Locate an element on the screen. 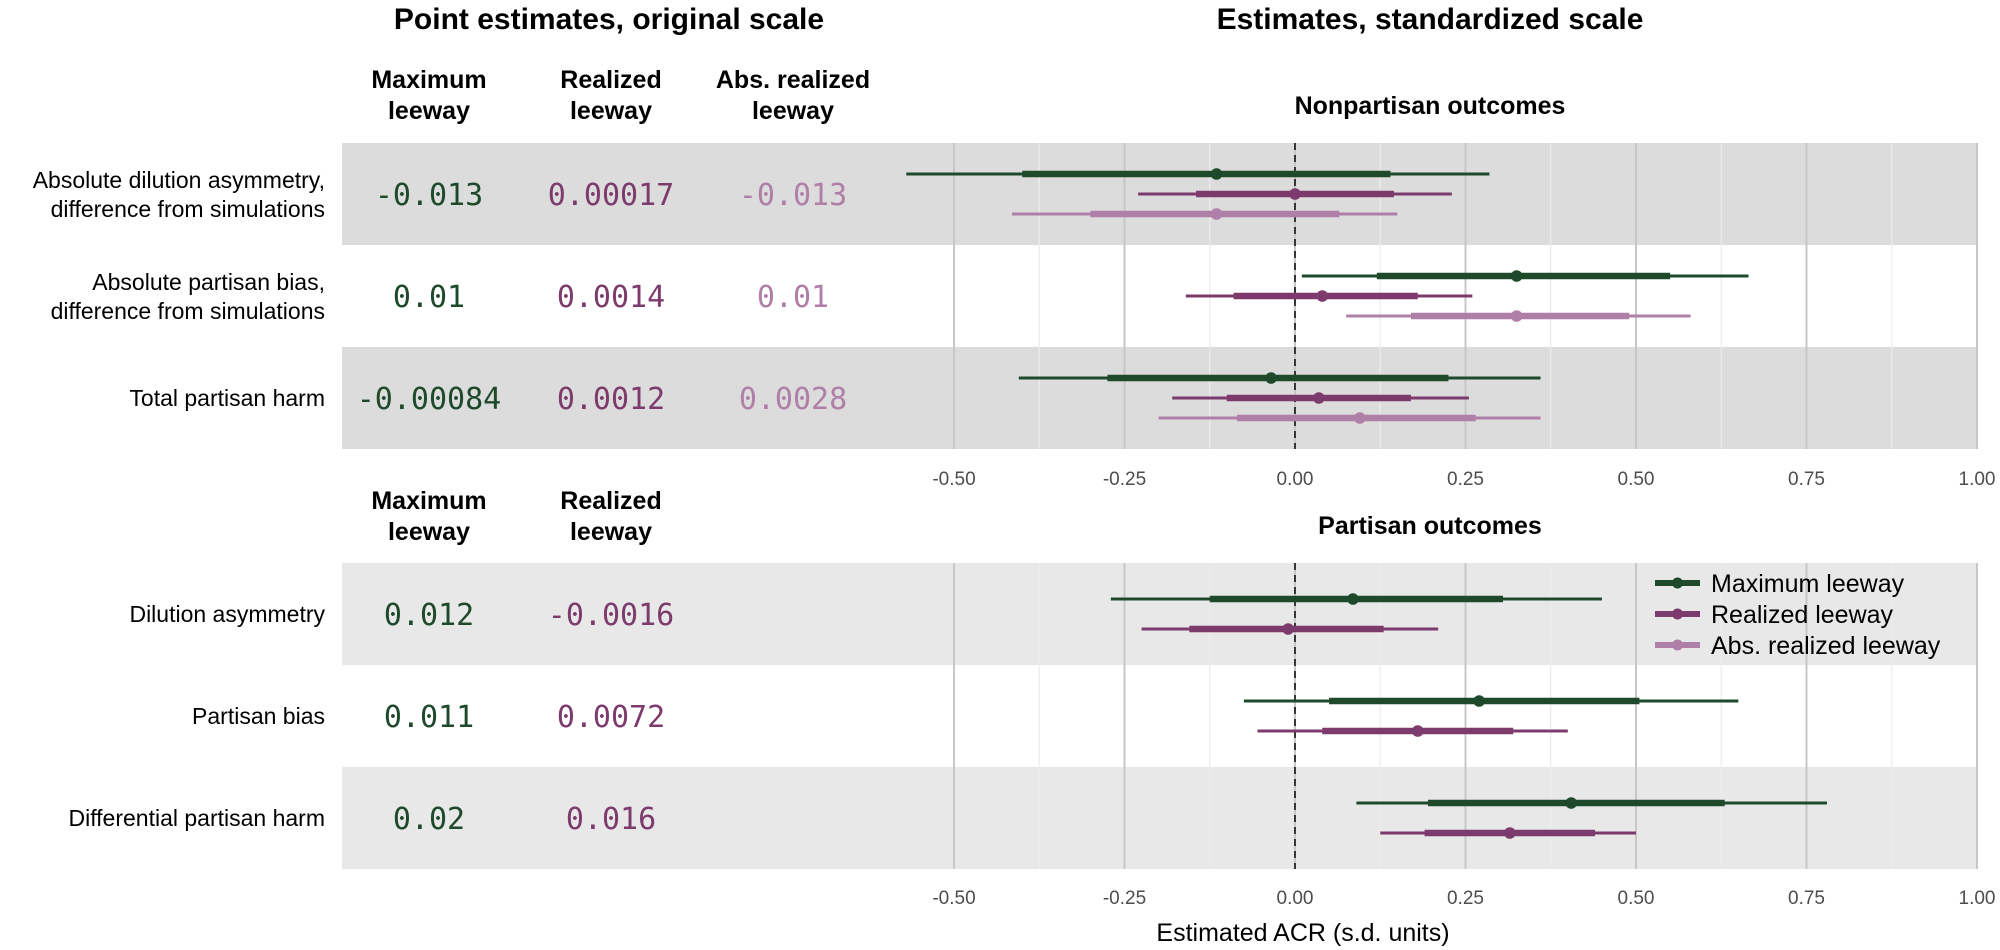  legend-label-abs-realized-leeway: Abs. realized leeway is located at coordinates (1826, 646).